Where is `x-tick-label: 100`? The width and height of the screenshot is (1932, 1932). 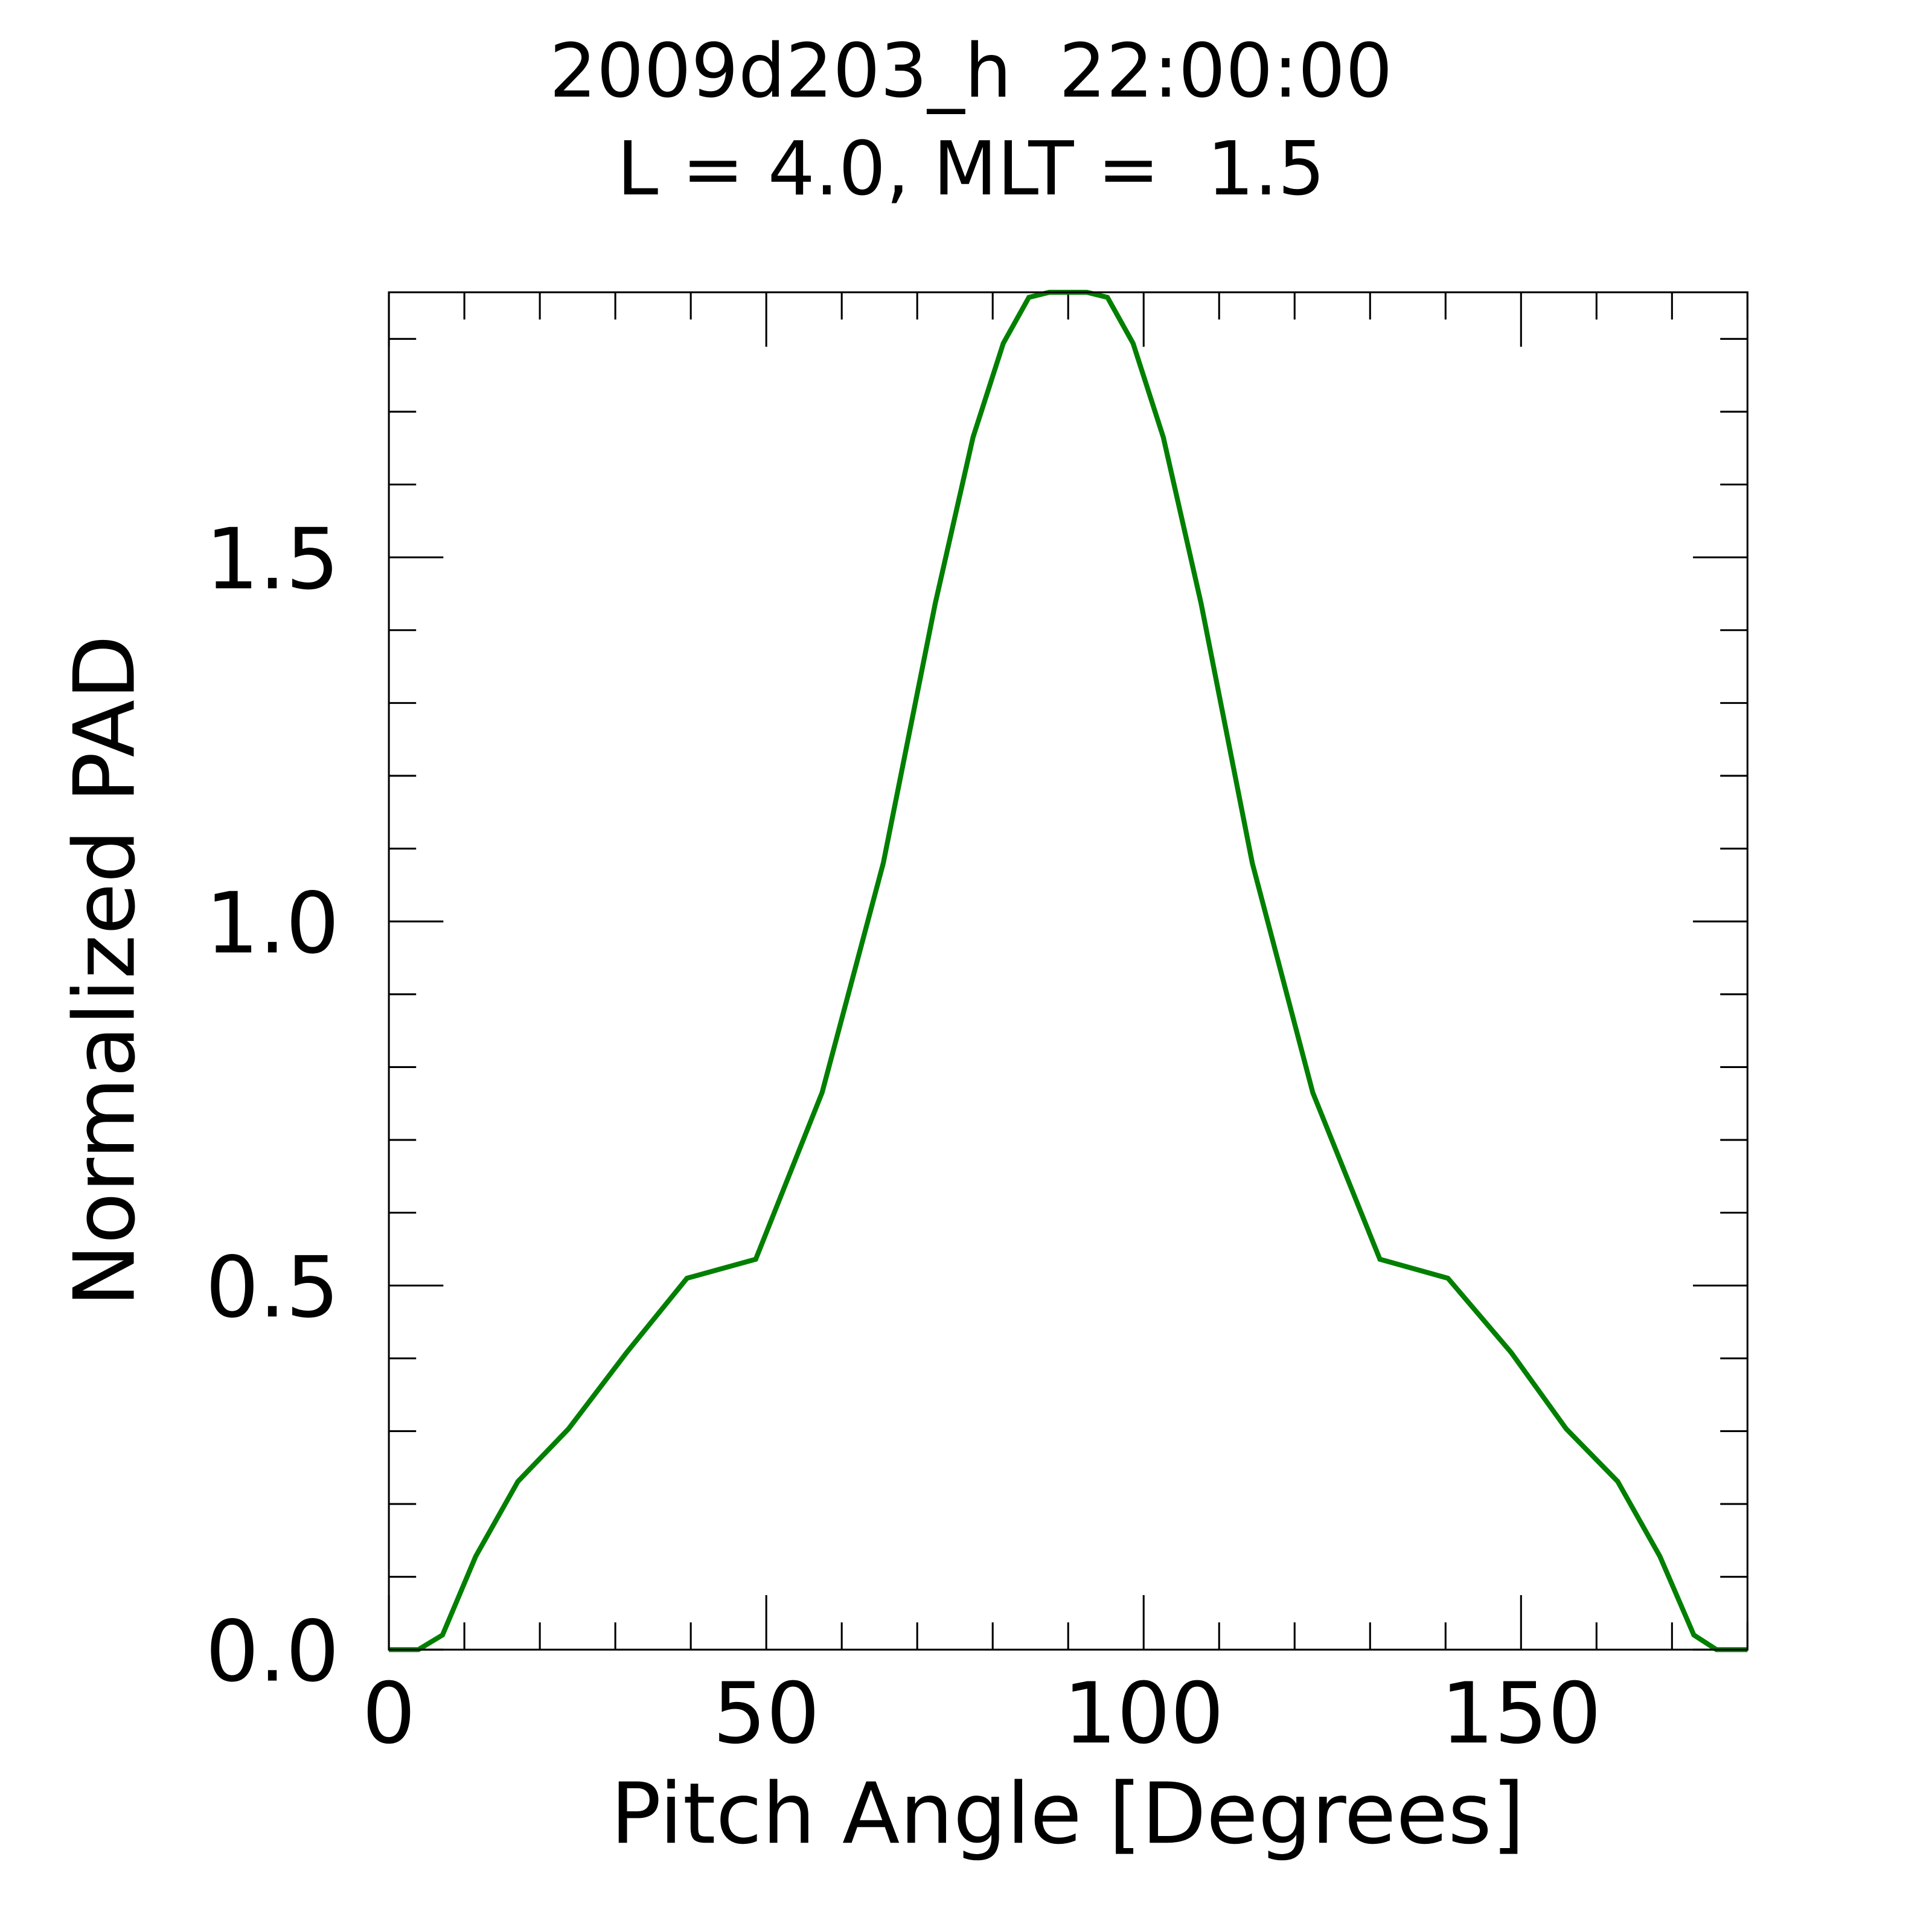
x-tick-label: 100 is located at coordinates (1144, 1713).